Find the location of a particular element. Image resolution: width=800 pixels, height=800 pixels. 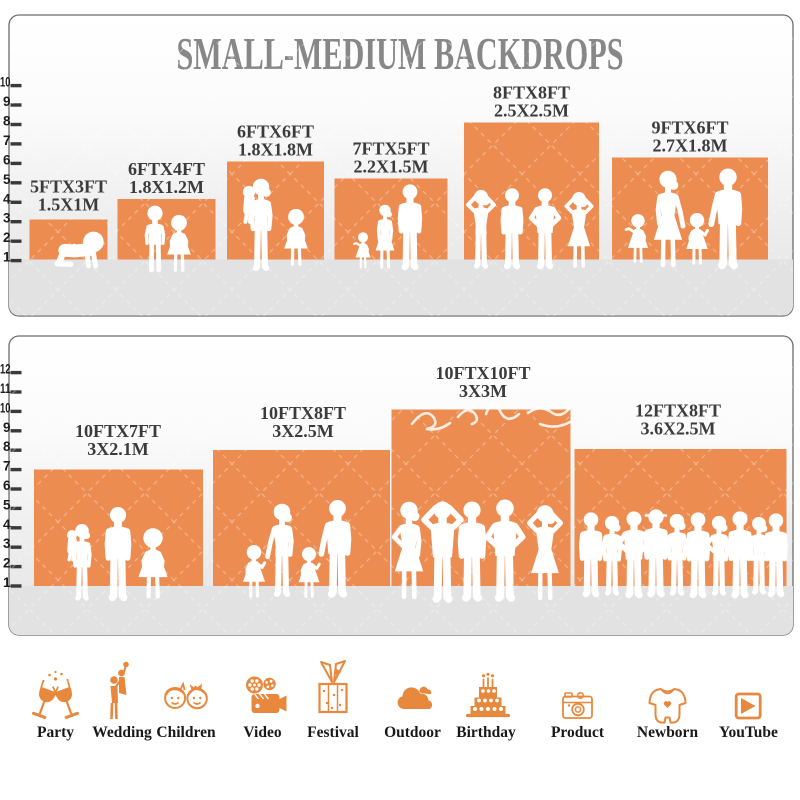

svg-text: 6FTX6FT is located at coordinates (275, 132).